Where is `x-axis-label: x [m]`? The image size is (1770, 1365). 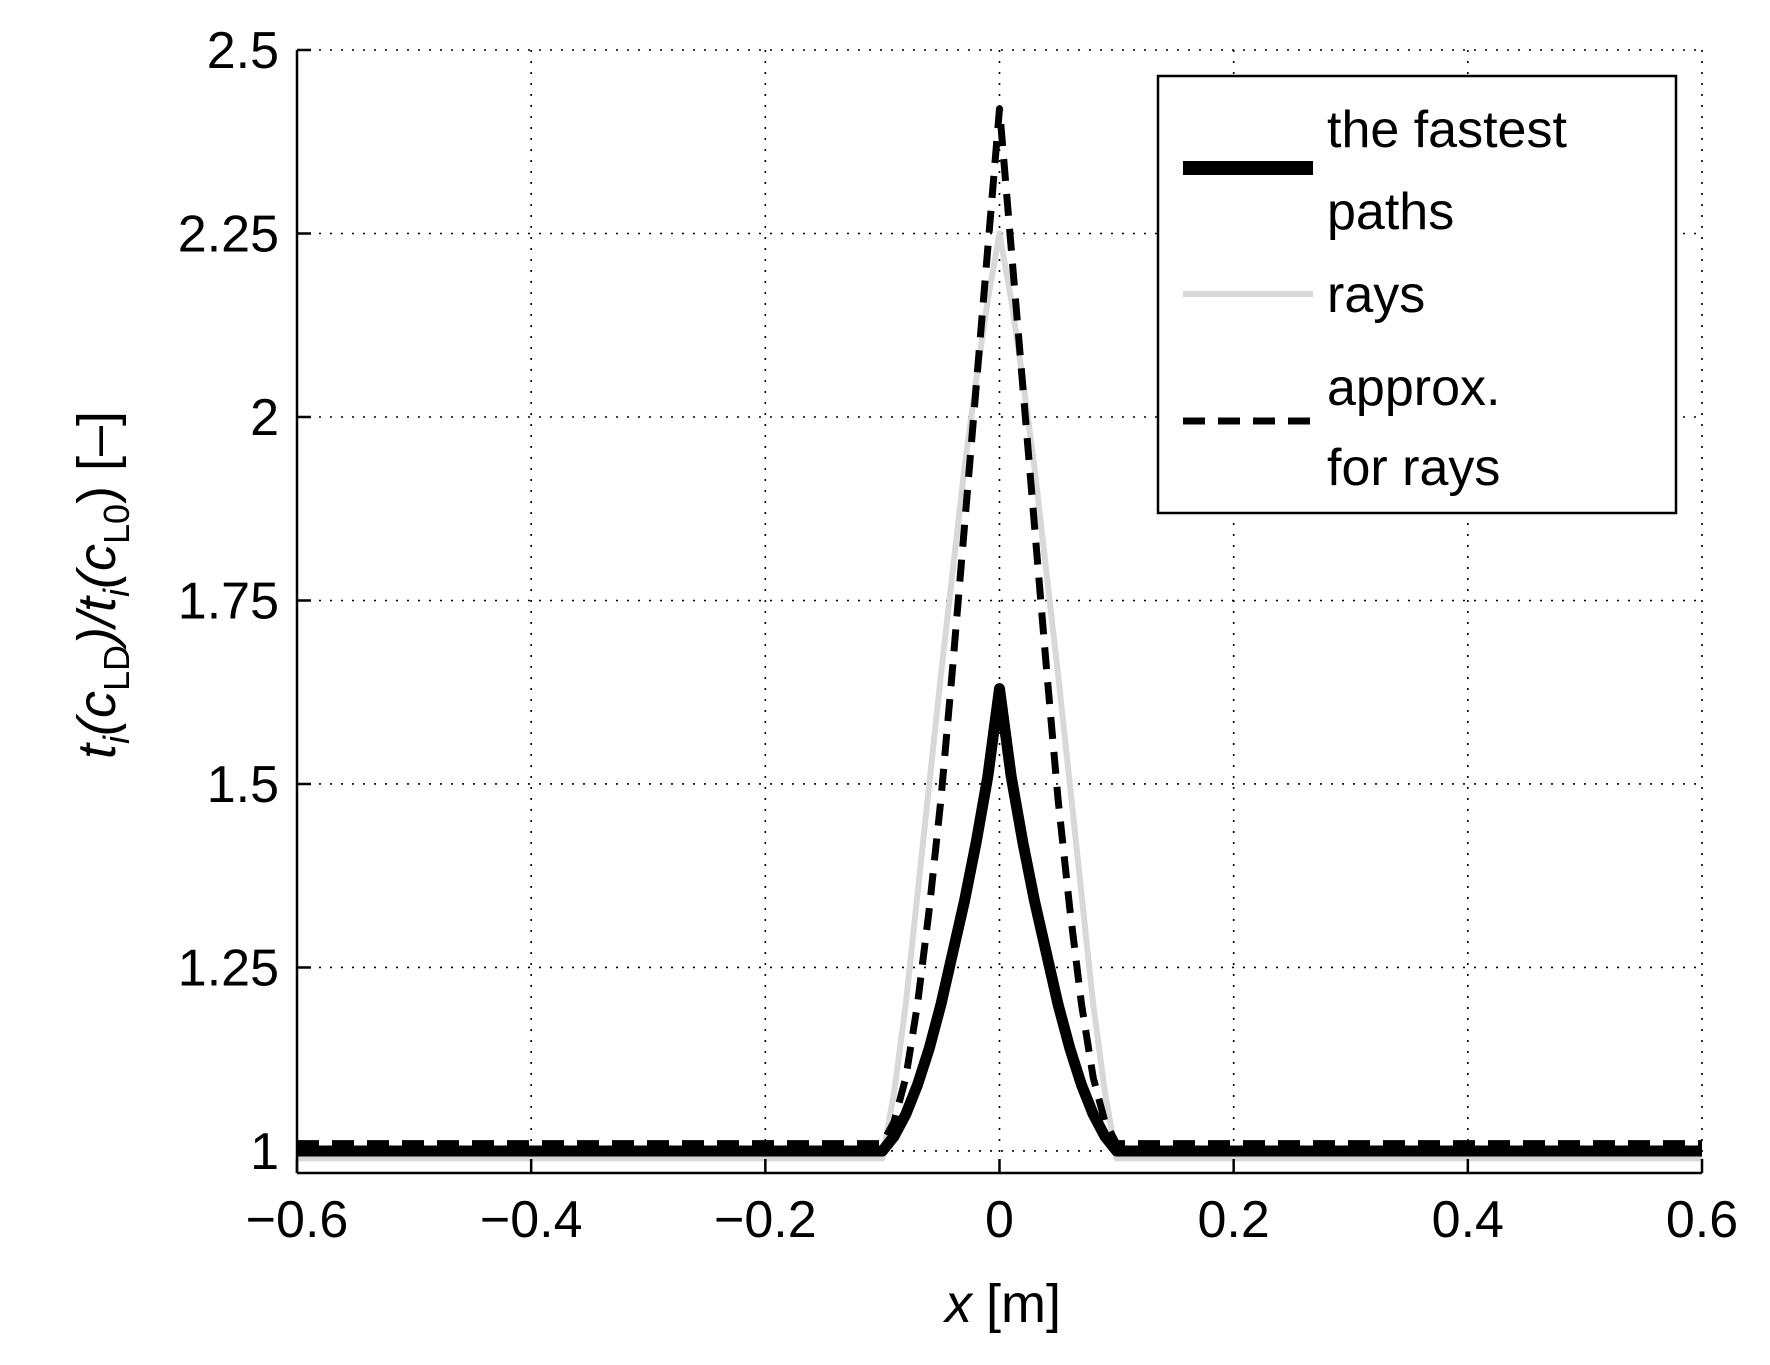
x-axis-label: x [m] is located at coordinates (1001, 1304).